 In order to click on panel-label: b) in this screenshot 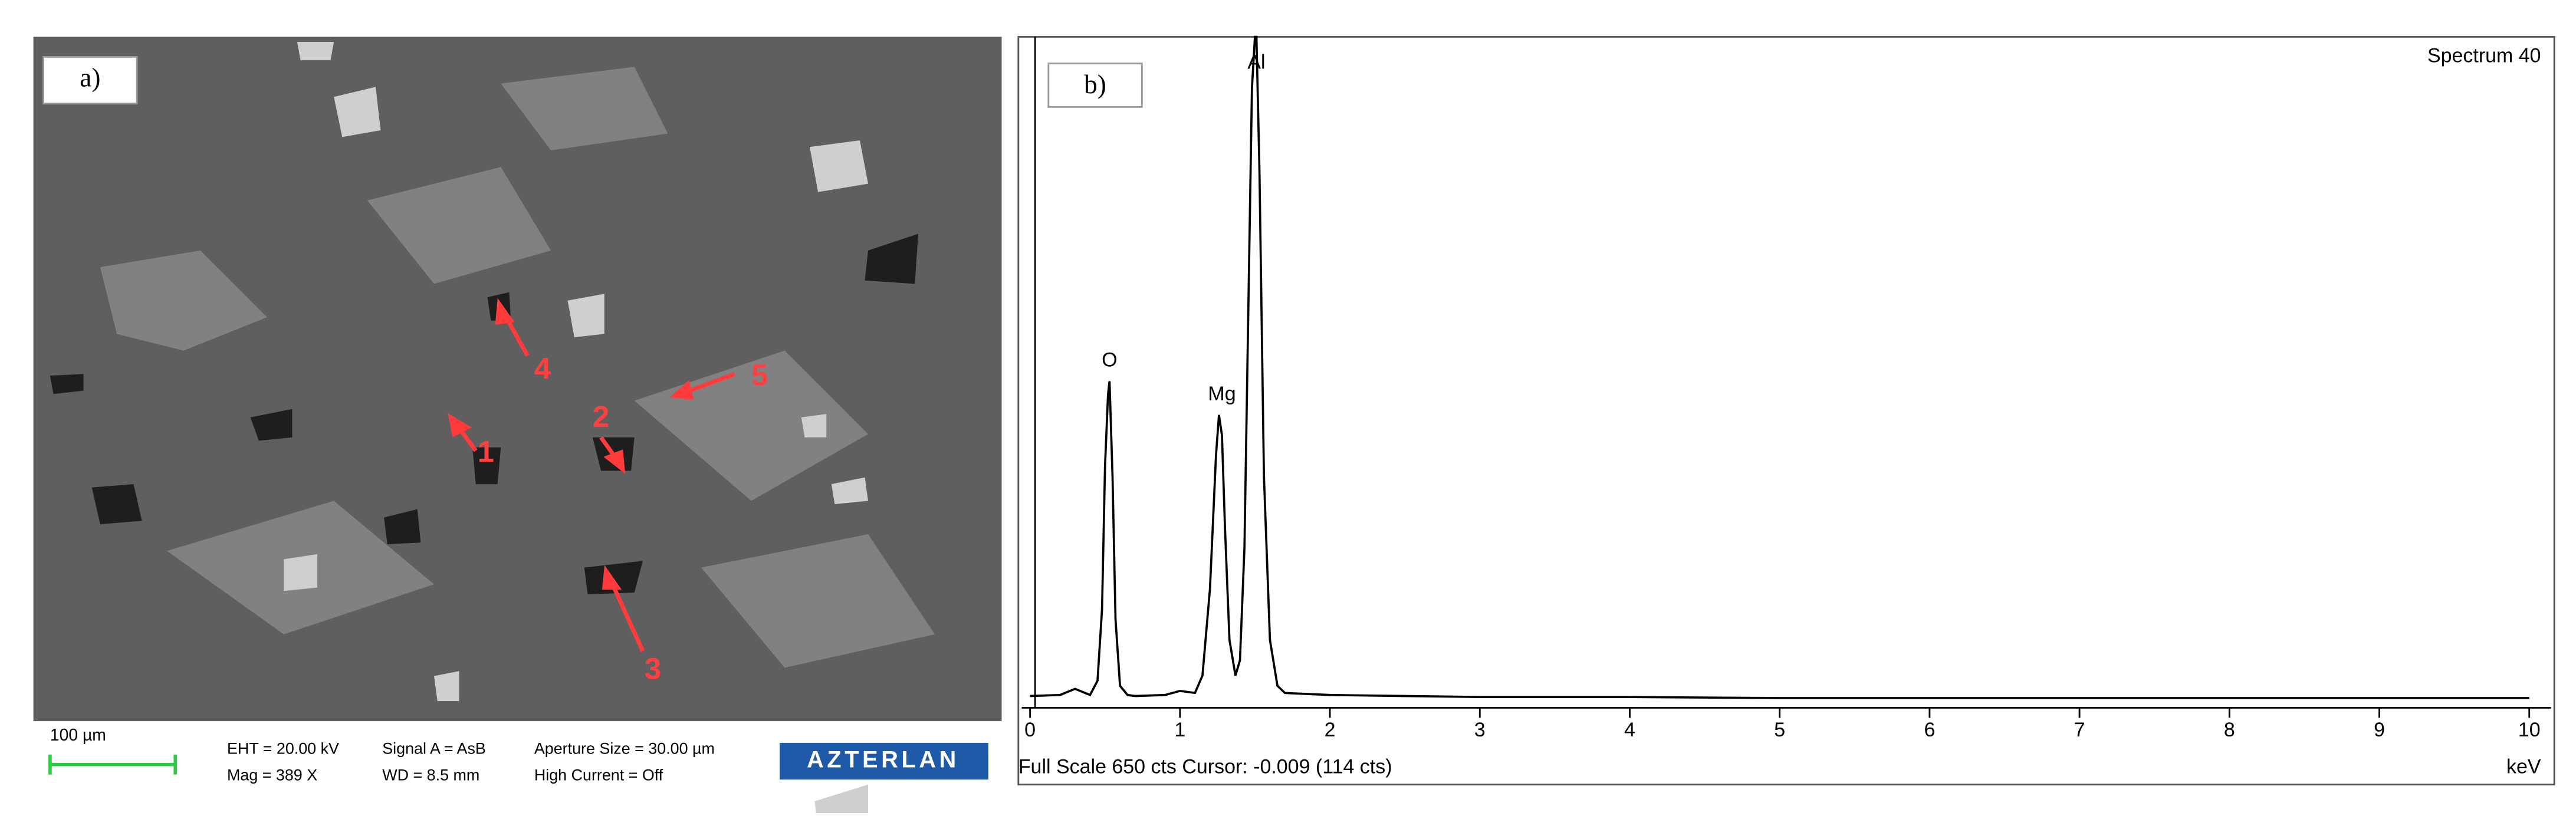, I will do `click(1095, 84)`.